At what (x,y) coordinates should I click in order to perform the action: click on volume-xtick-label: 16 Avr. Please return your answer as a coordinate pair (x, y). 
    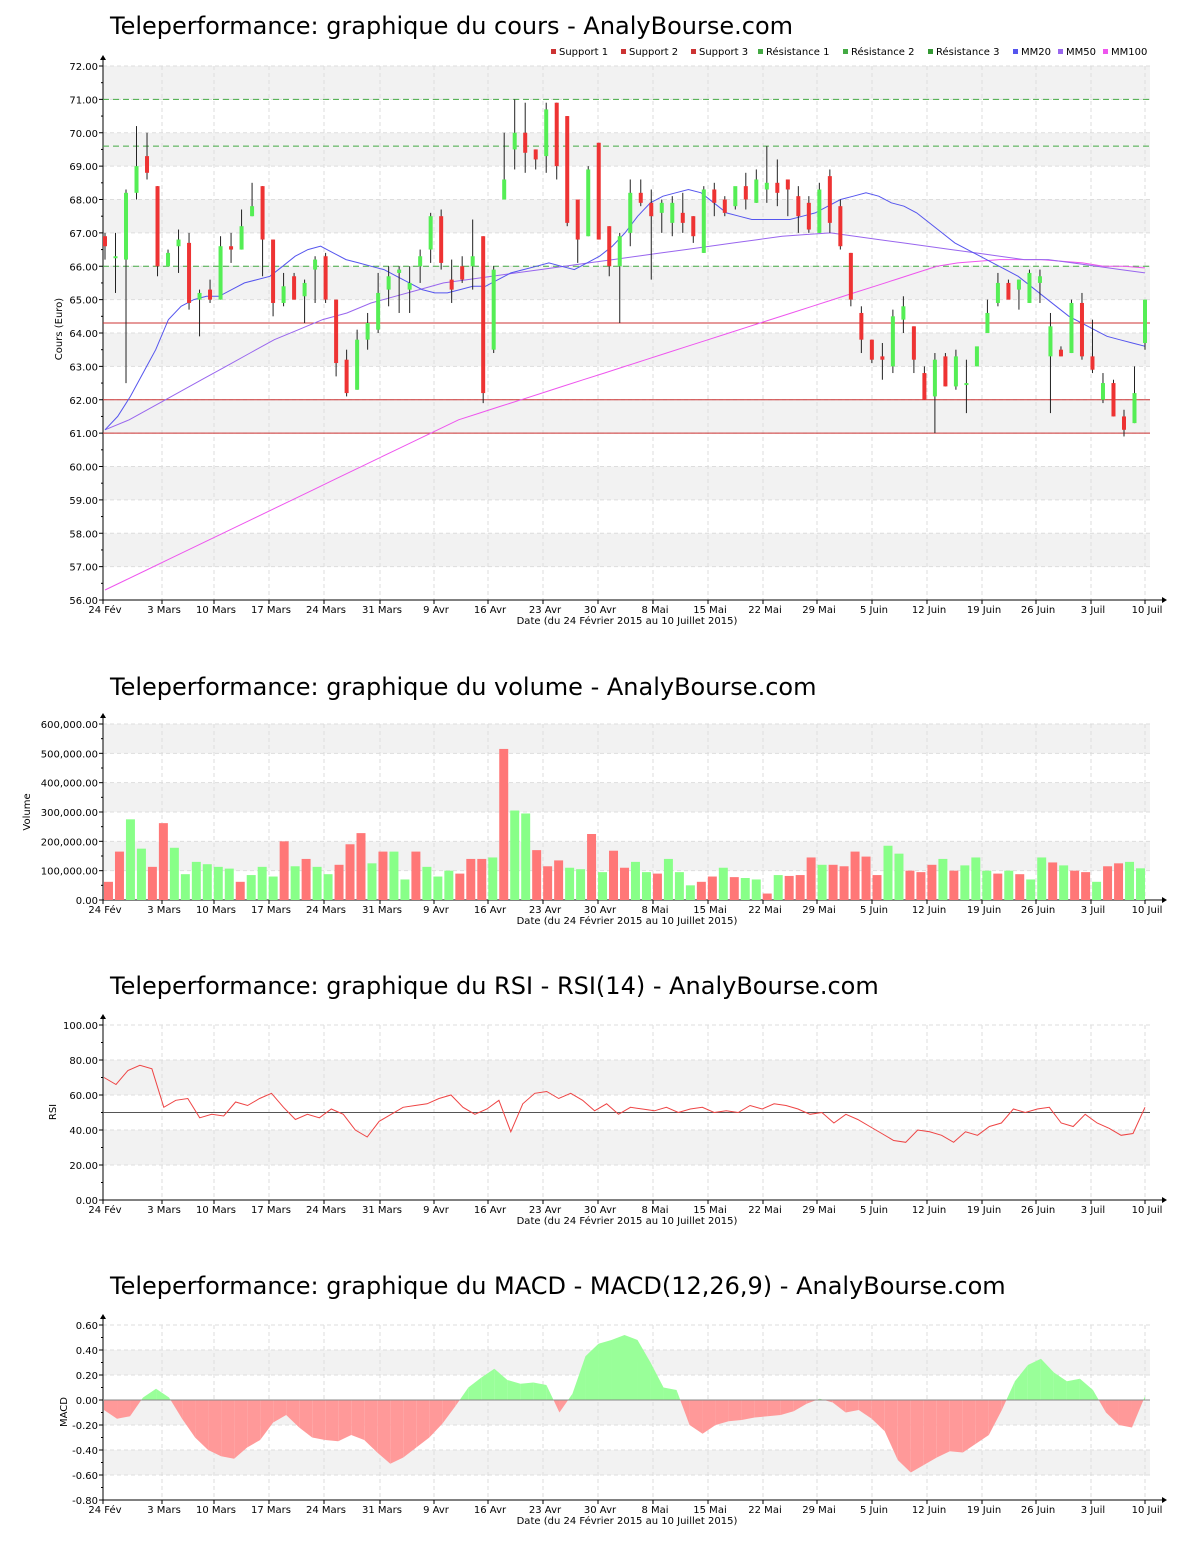
    Looking at the image, I should click on (490, 910).